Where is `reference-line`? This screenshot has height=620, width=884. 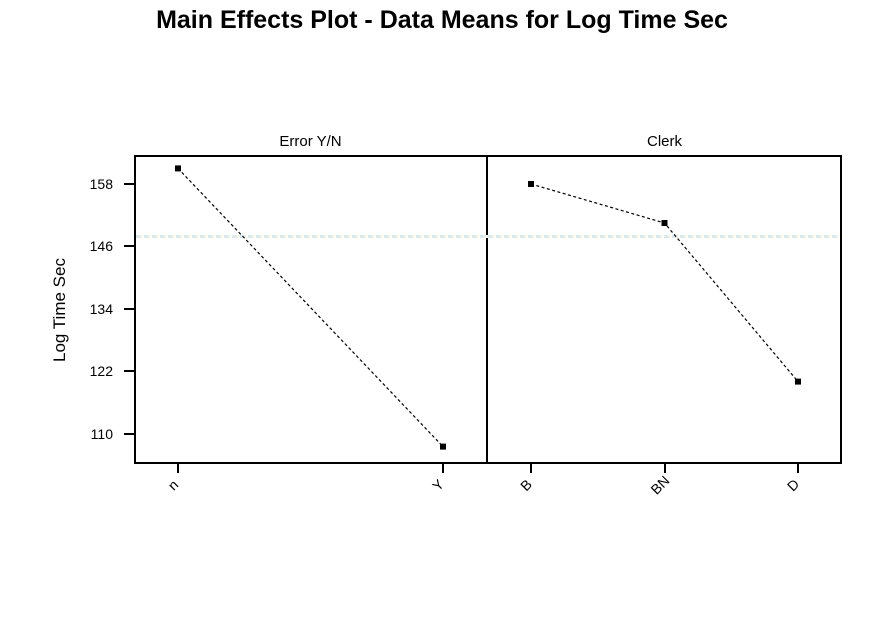 reference-line is located at coordinates (488, 236).